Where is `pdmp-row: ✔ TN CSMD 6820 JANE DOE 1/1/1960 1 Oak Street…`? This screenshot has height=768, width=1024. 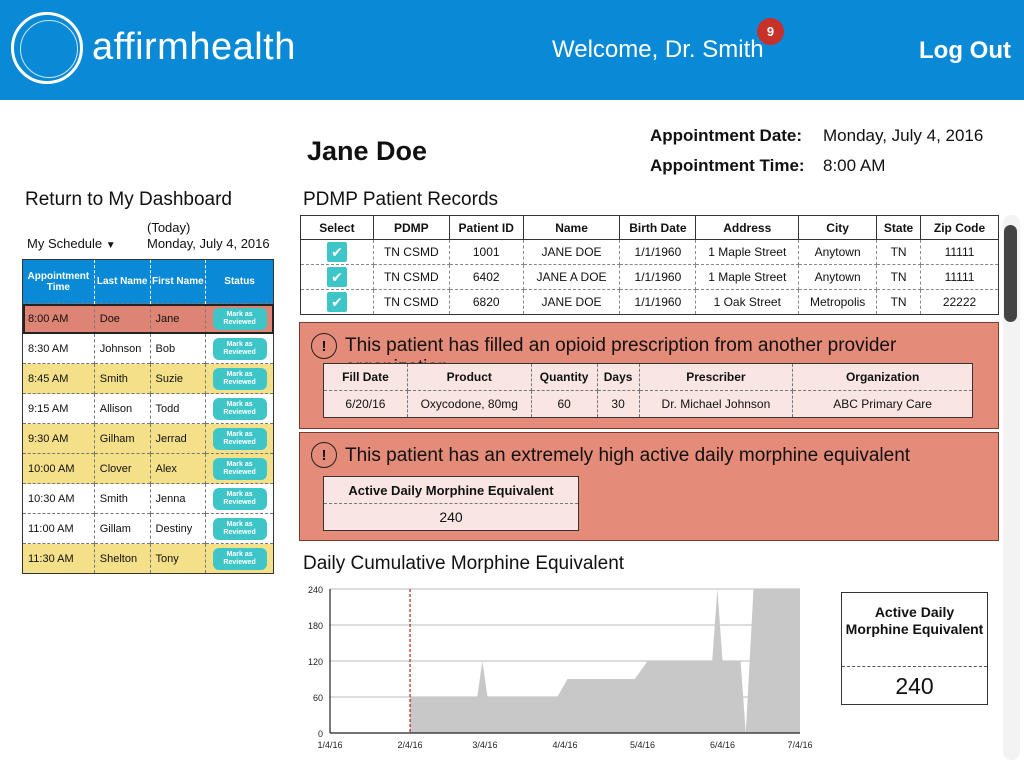 pdmp-row: ✔ TN CSMD 6820 JANE DOE 1/1/1960 1 Oak Street… is located at coordinates (649, 302).